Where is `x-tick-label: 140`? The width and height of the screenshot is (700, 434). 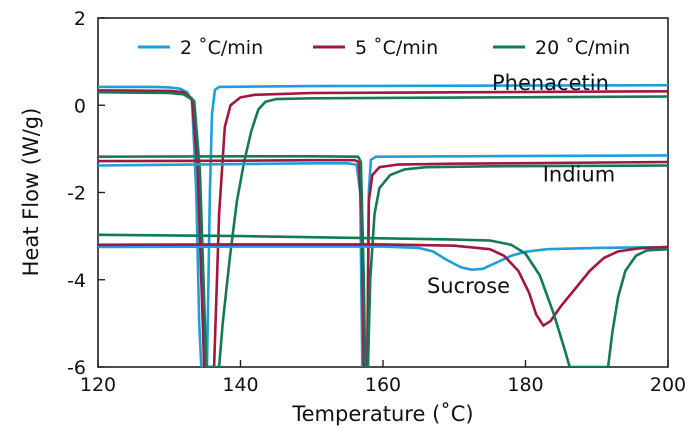 x-tick-label: 140 is located at coordinates (240, 385).